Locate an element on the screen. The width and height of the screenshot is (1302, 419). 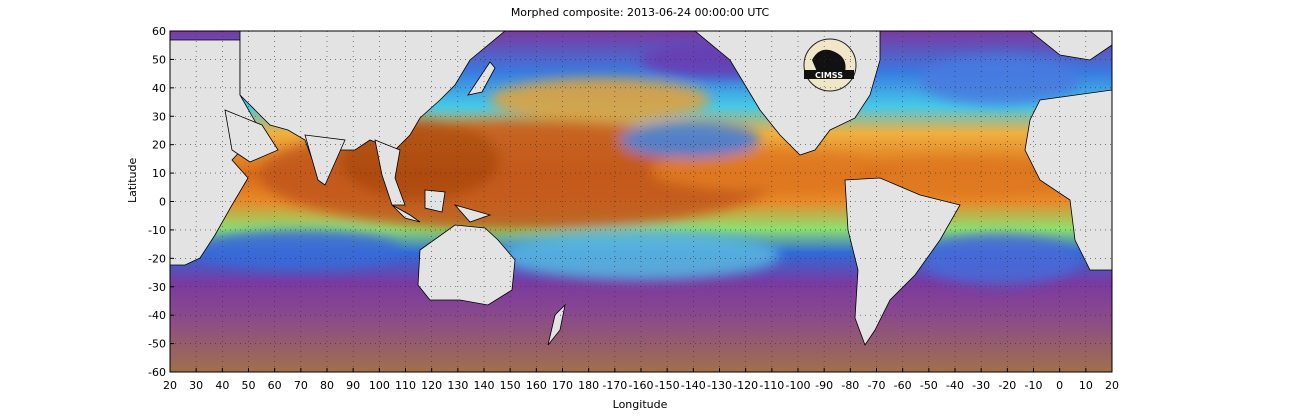
x-tick-label: 80 is located at coordinates (327, 385).